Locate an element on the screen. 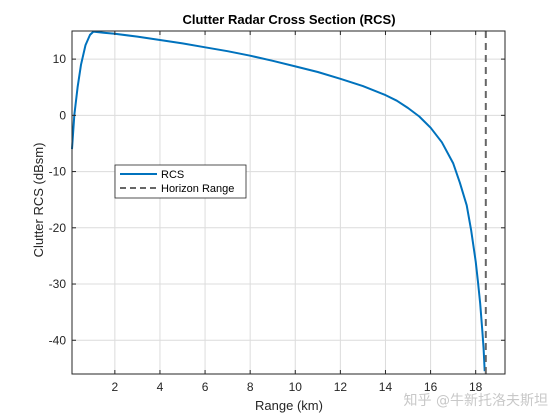  x-tick-label: 12 is located at coordinates (341, 387).